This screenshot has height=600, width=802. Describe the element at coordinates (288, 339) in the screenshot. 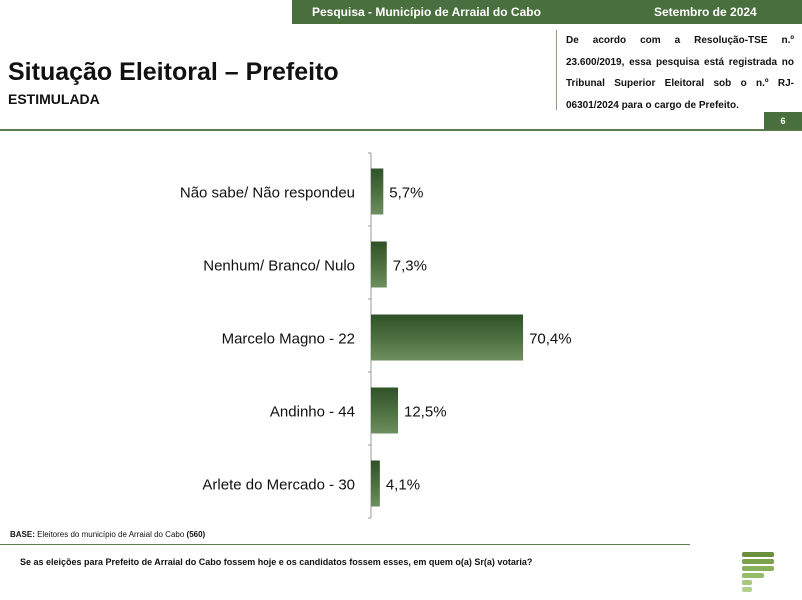

I see `category-label: Marcelo Magno - 22` at that location.